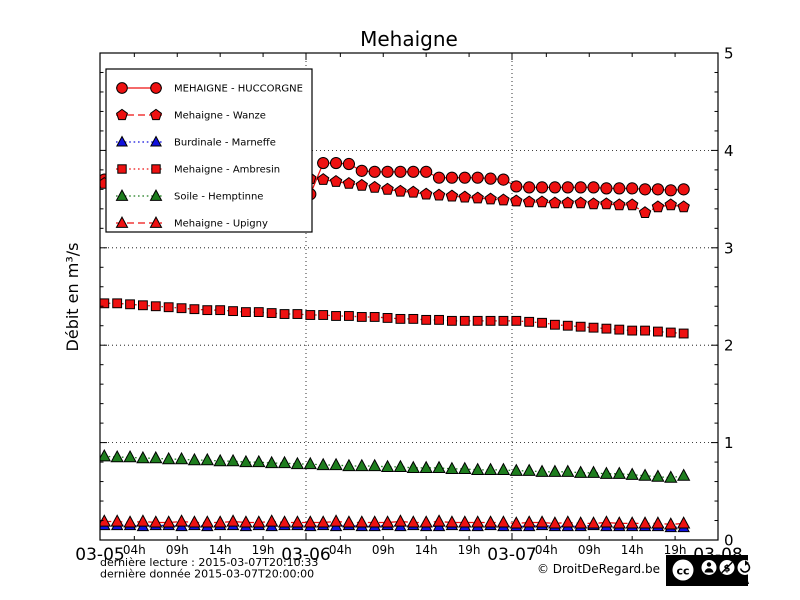 The height and width of the screenshot is (600, 800). What do you see at coordinates (305, 555) in the screenshot?
I see `x-day-tick-label: 03-06` at bounding box center [305, 555].